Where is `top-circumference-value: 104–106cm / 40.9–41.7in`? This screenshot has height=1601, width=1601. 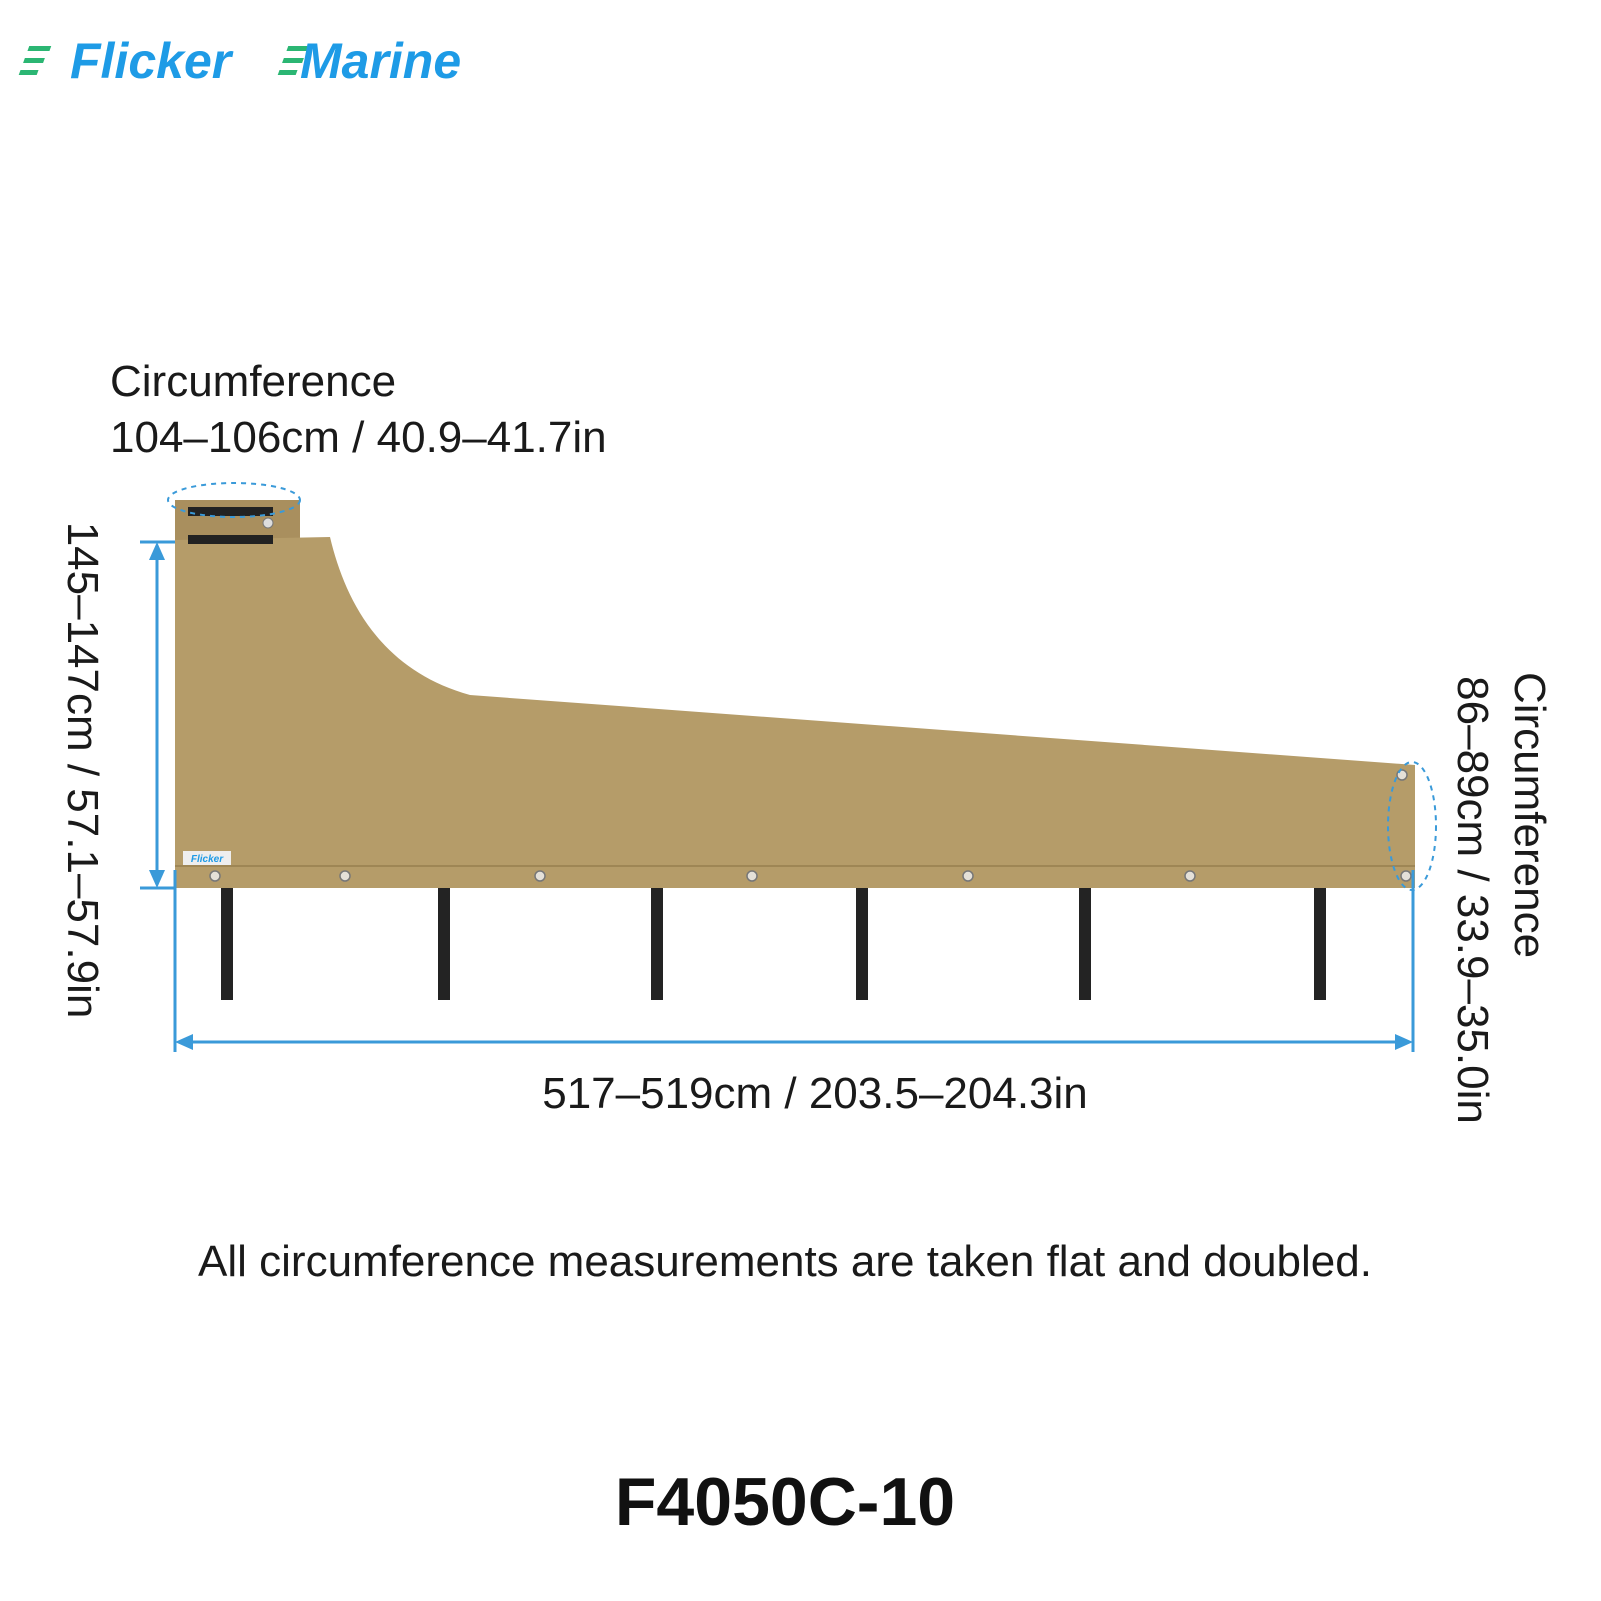 top-circumference-value: 104–106cm / 40.9–41.7in is located at coordinates (358, 437).